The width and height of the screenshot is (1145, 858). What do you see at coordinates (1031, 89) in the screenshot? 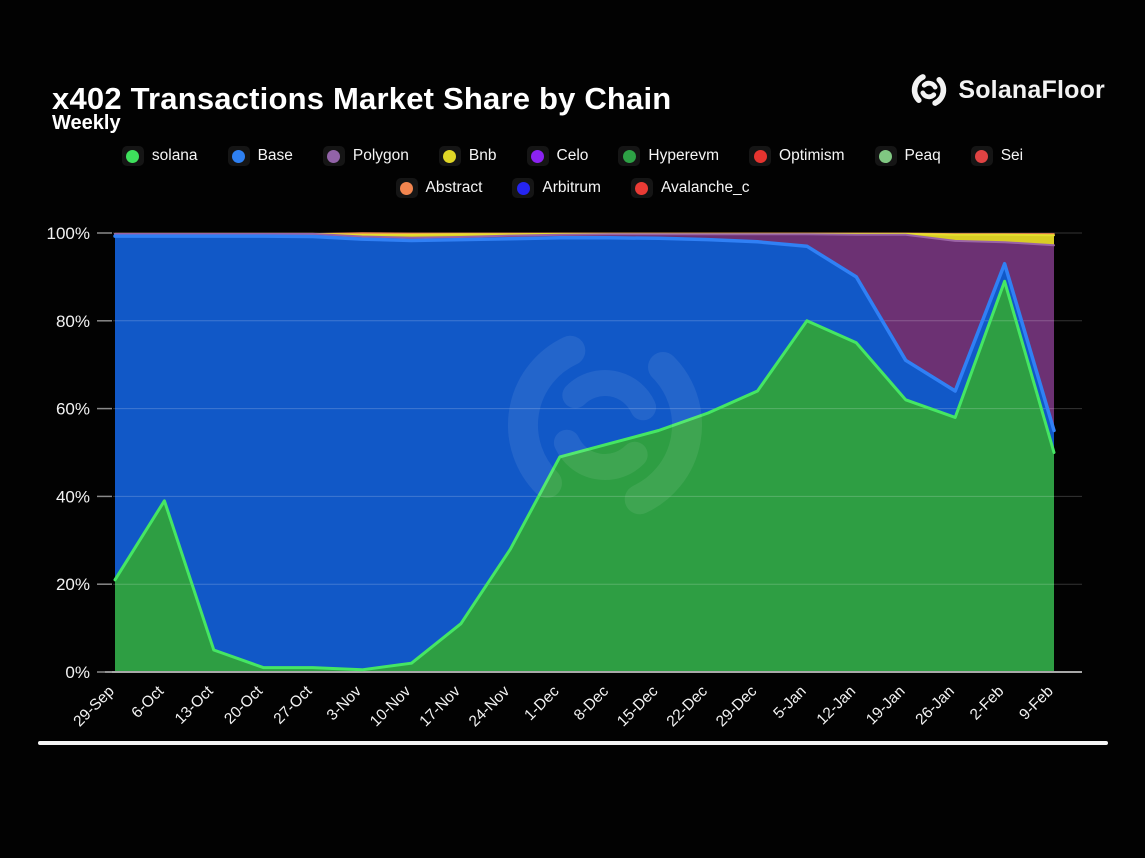
I see `brand-name: SolanaFloor` at bounding box center [1031, 89].